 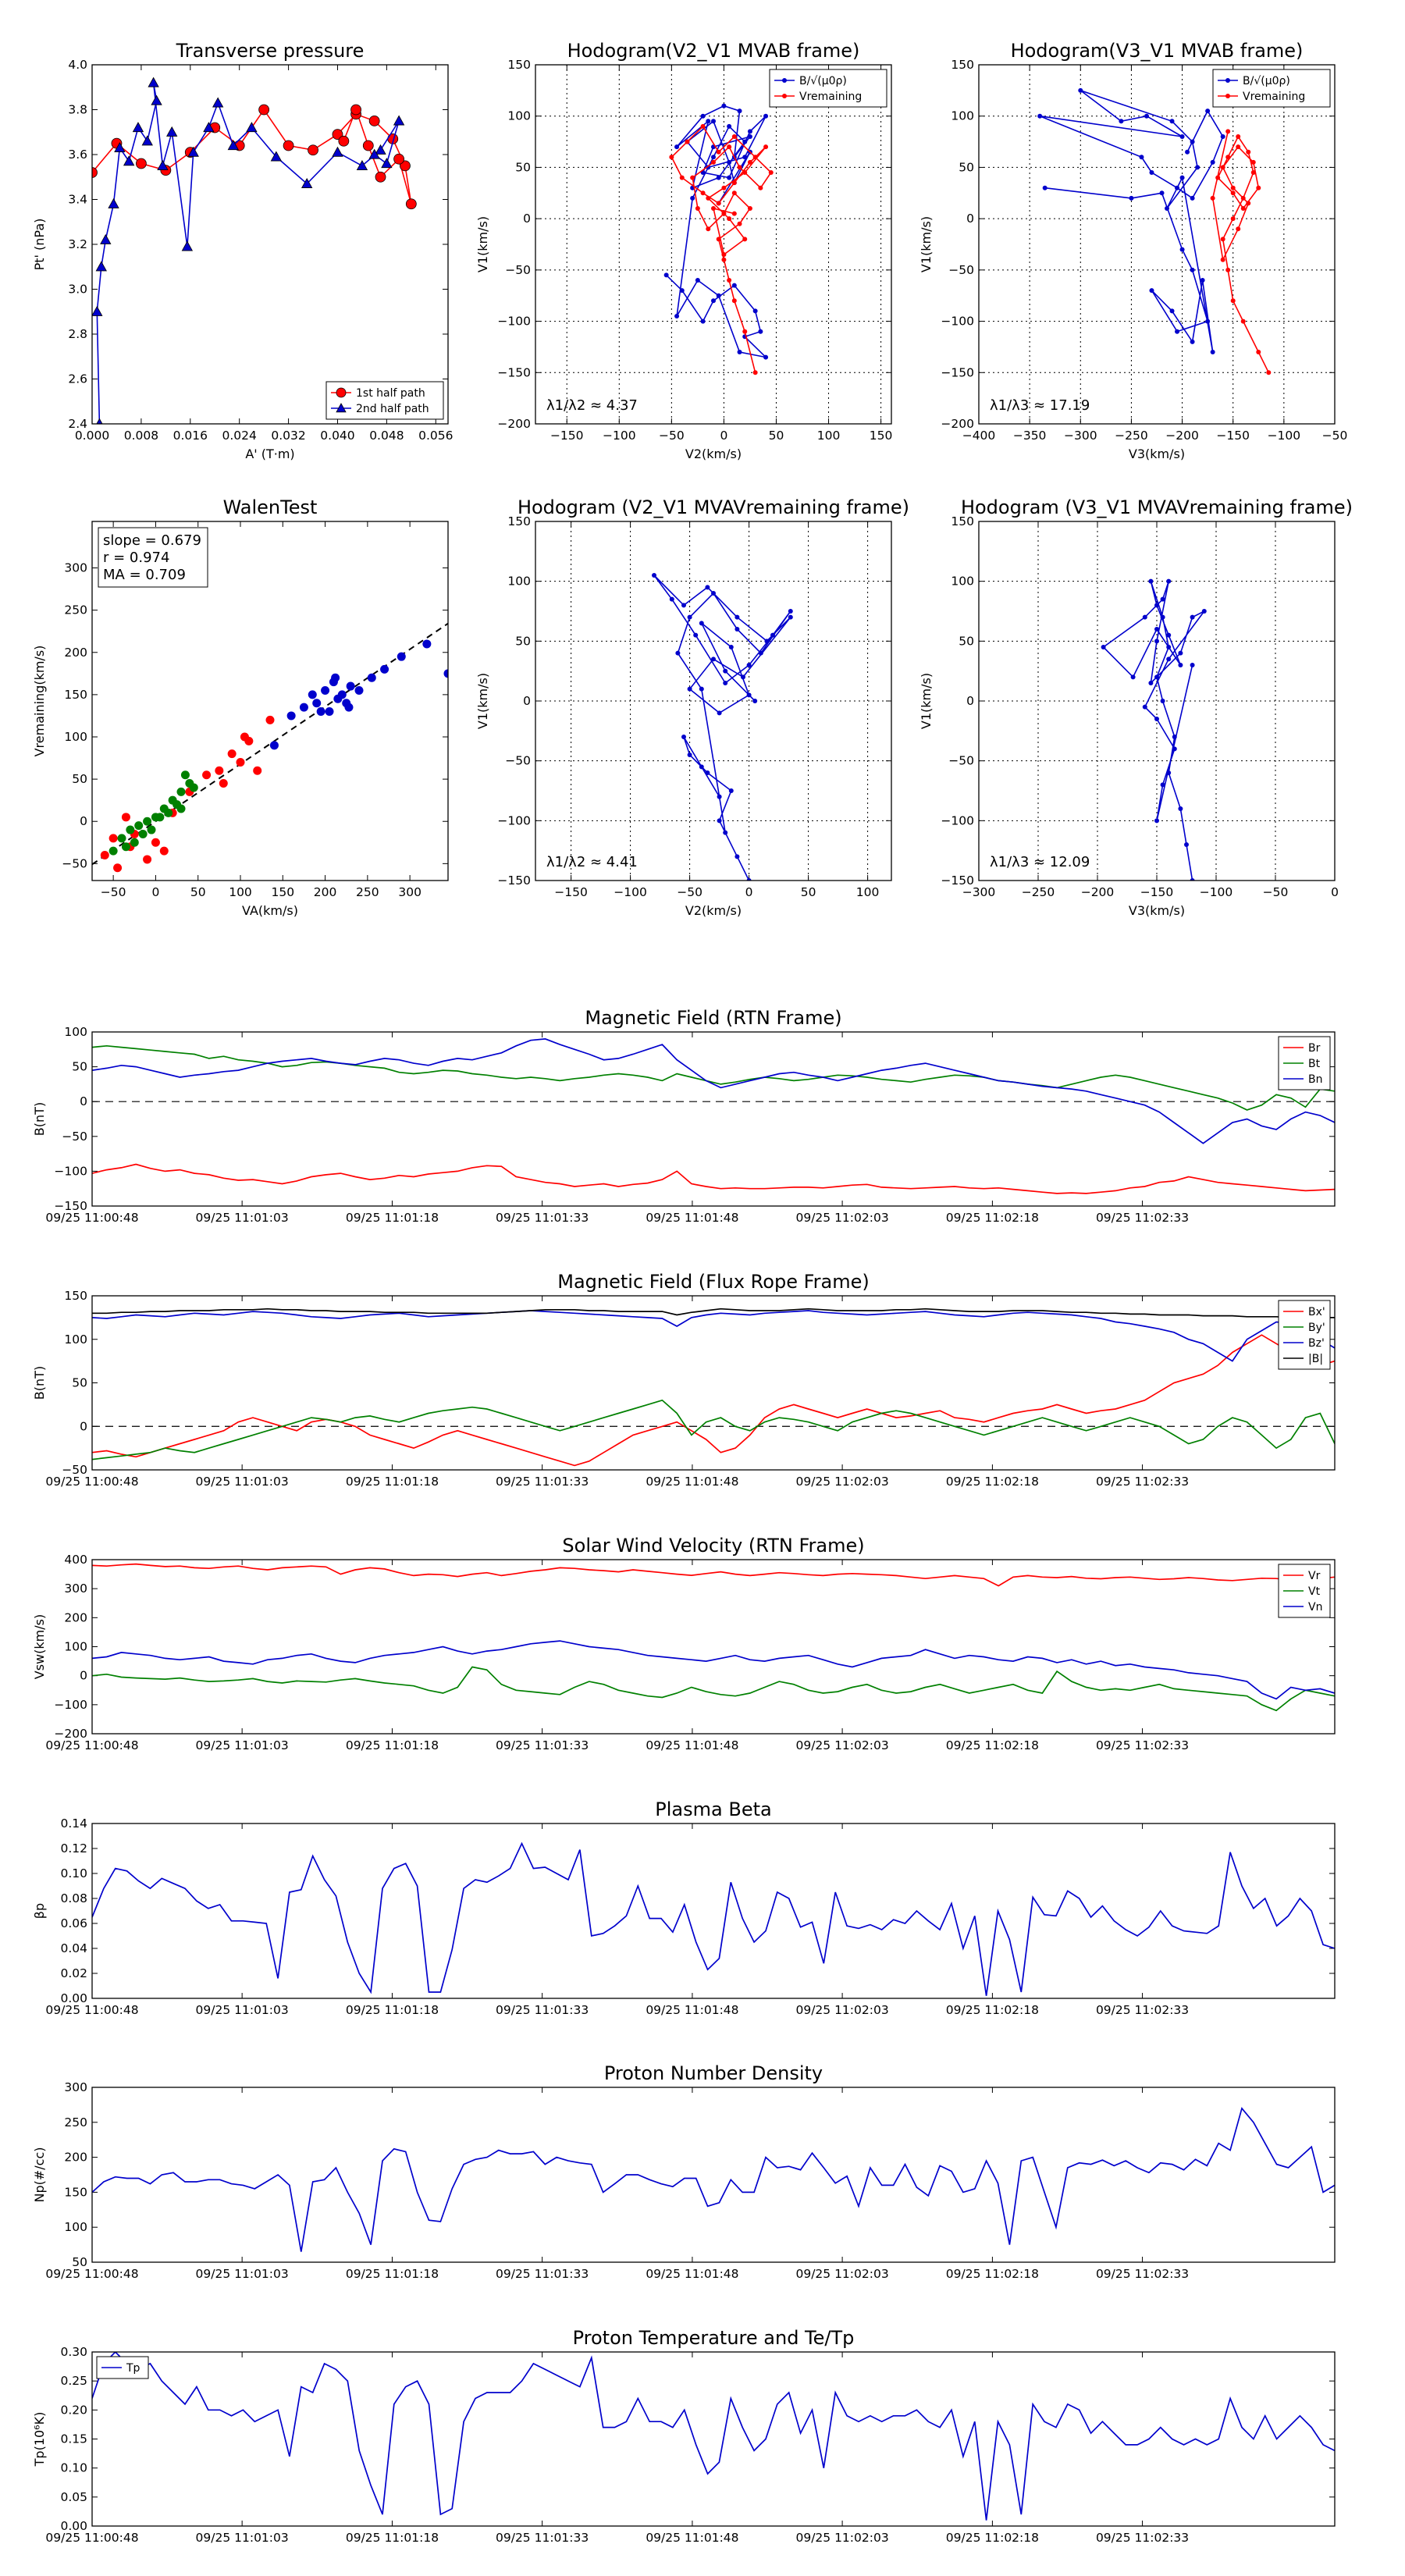 What do you see at coordinates (436, 436) in the screenshot?
I see `x-tick-label: 0.056` at bounding box center [436, 436].